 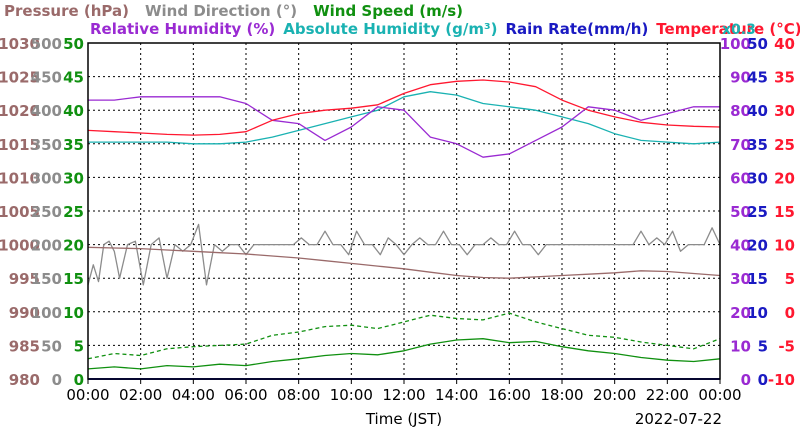 I want to click on legend-label: Pressure (hPa), so click(x=66, y=11).